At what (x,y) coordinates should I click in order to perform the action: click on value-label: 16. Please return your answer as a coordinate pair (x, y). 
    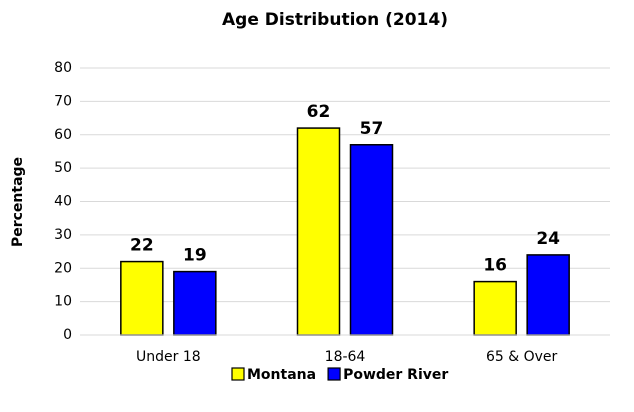
    Looking at the image, I should click on (495, 266).